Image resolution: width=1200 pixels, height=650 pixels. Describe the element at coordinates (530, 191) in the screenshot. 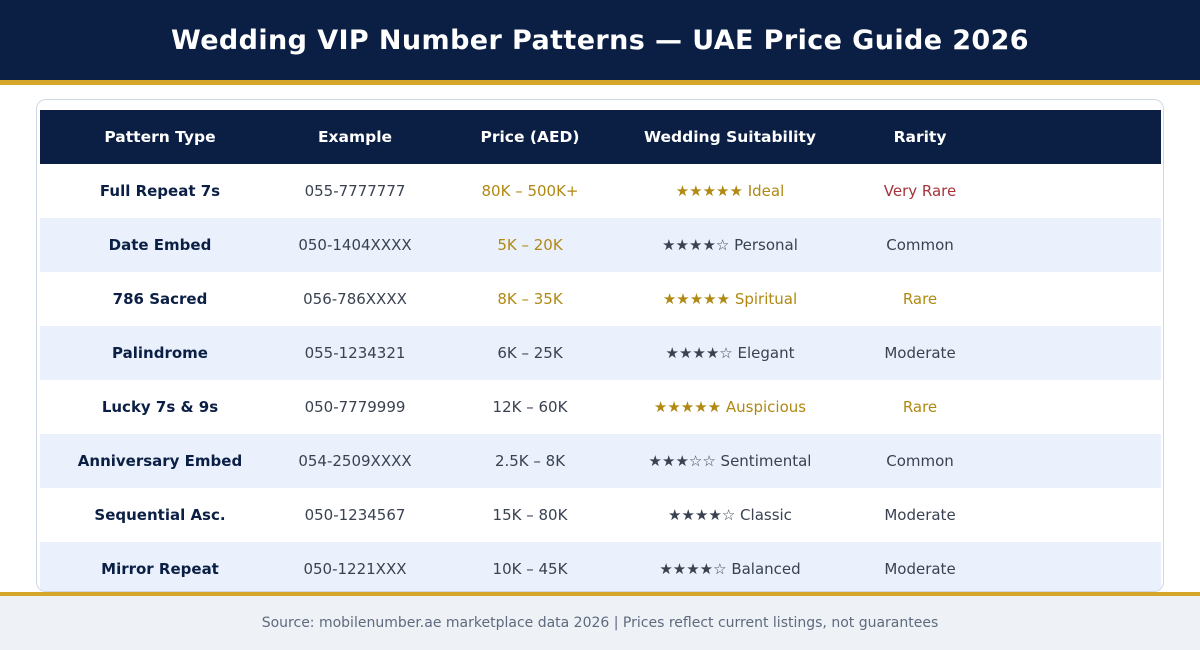

I see `price-cell: 80K – 500K+` at that location.